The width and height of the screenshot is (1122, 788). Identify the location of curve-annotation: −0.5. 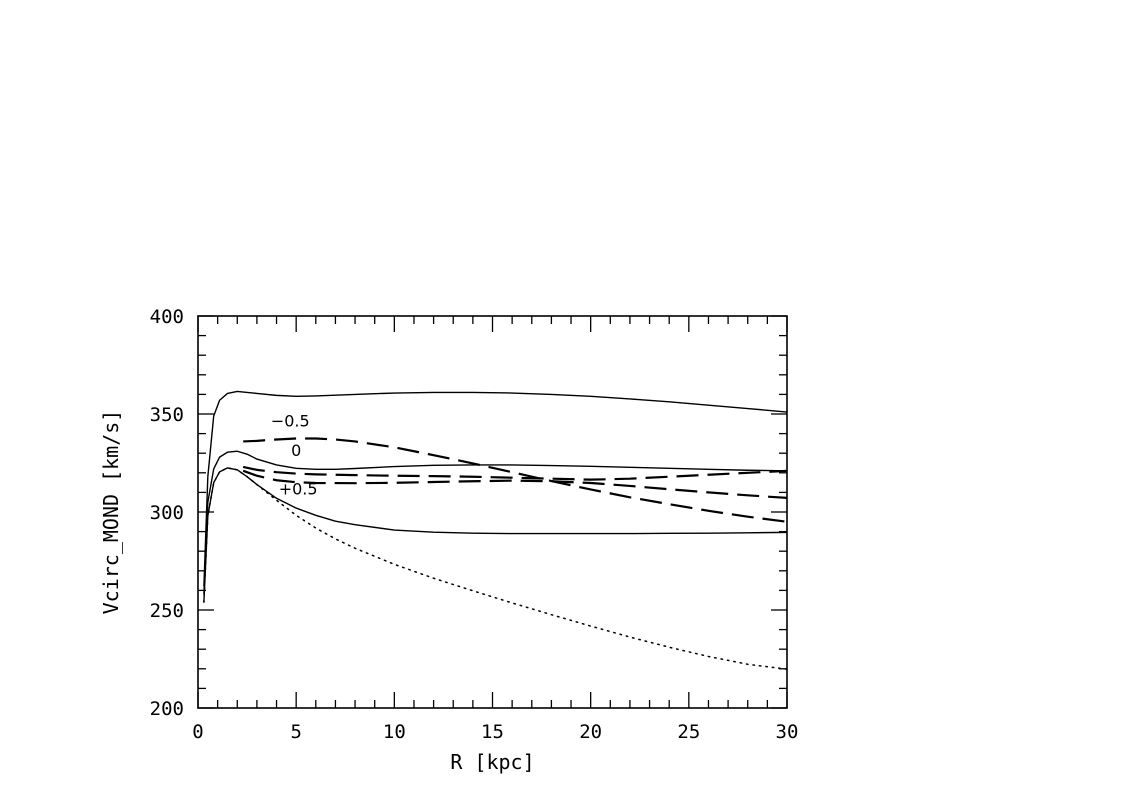
(290, 421).